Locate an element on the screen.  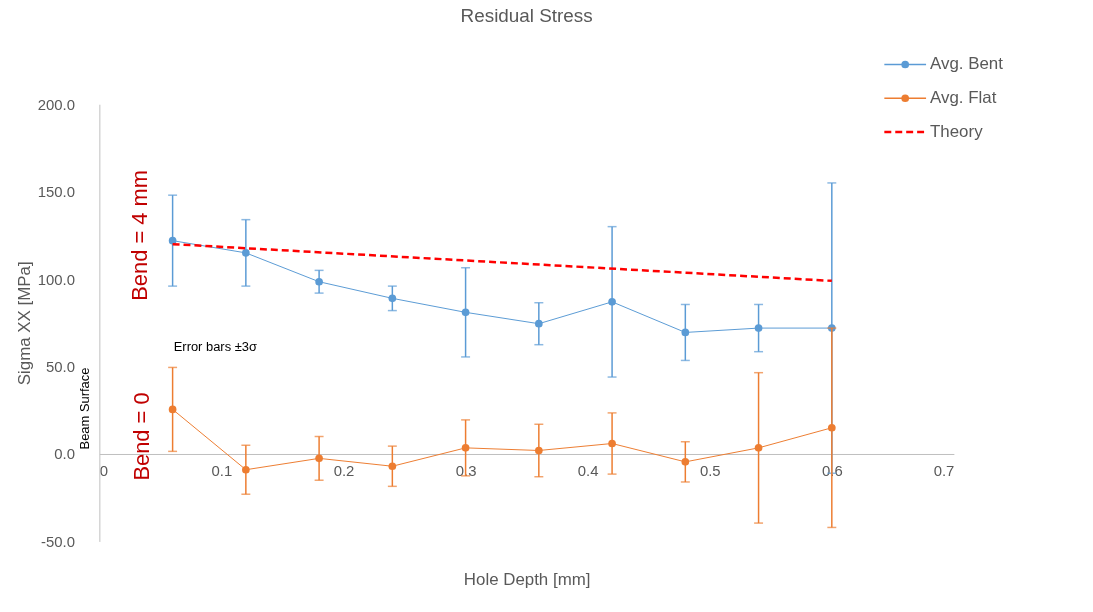
text: Beam Surface is located at coordinates (84, 408).